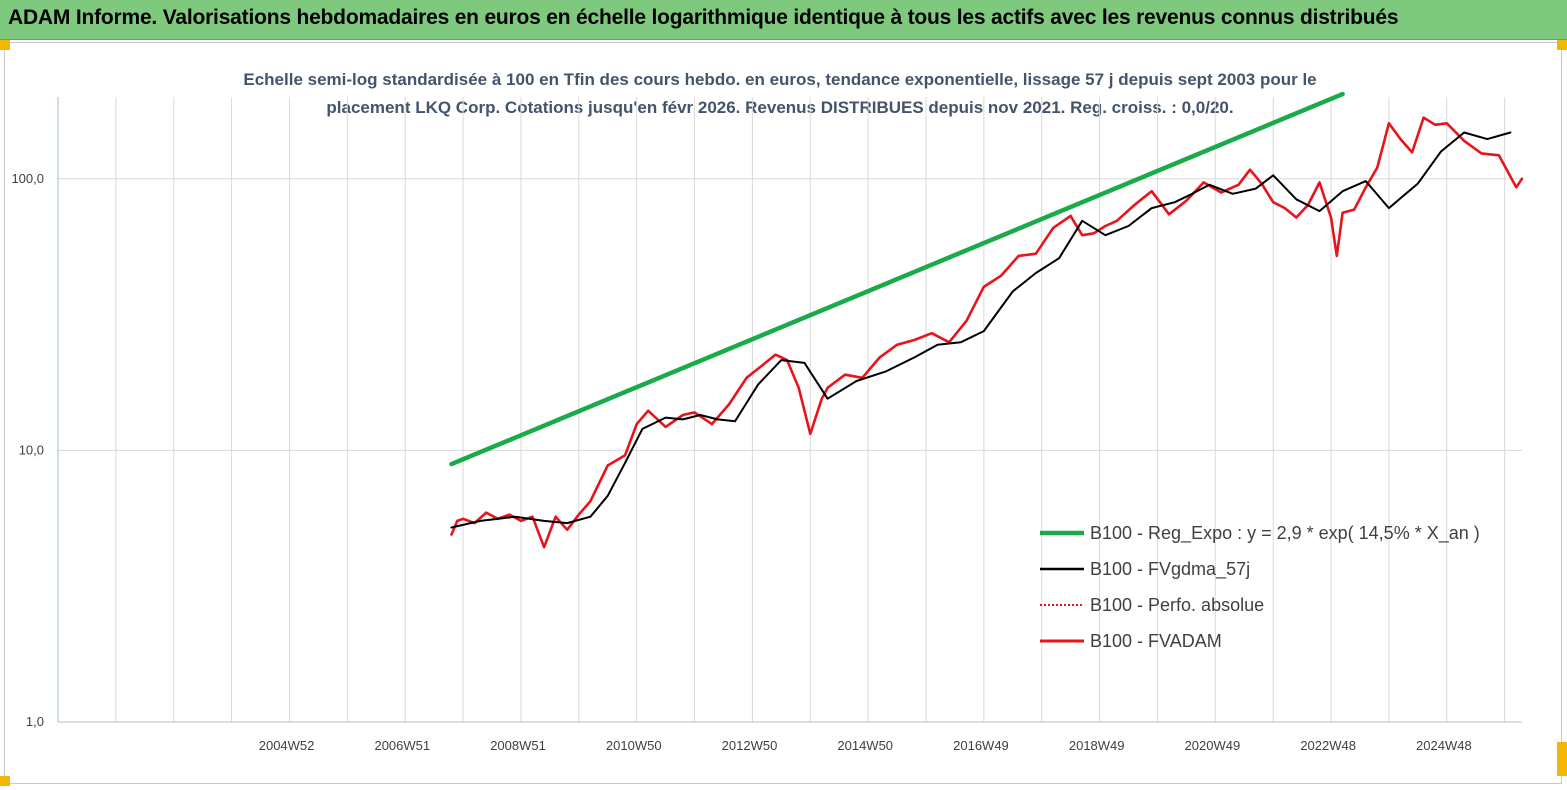 The height and width of the screenshot is (790, 1567). What do you see at coordinates (865, 745) in the screenshot?
I see `x-tick-label: 2014W50` at bounding box center [865, 745].